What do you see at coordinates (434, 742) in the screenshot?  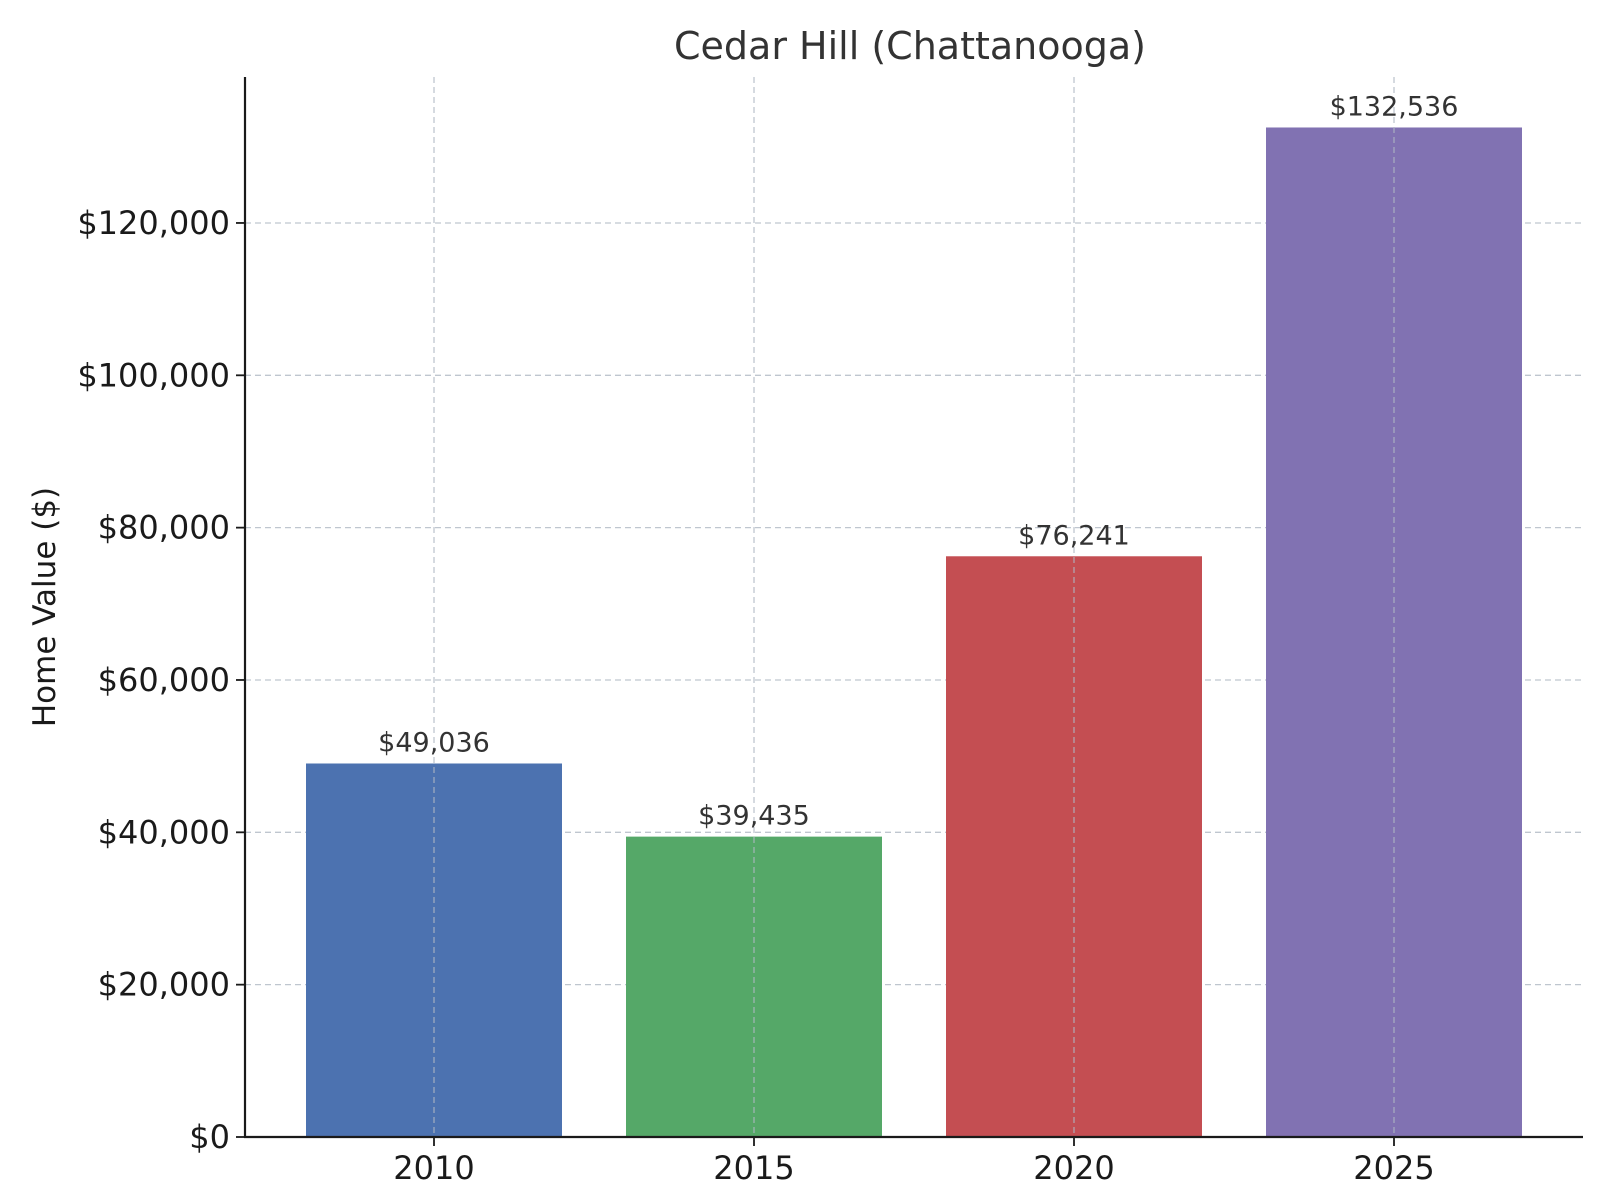 I see `value-label-2010: $49,036` at bounding box center [434, 742].